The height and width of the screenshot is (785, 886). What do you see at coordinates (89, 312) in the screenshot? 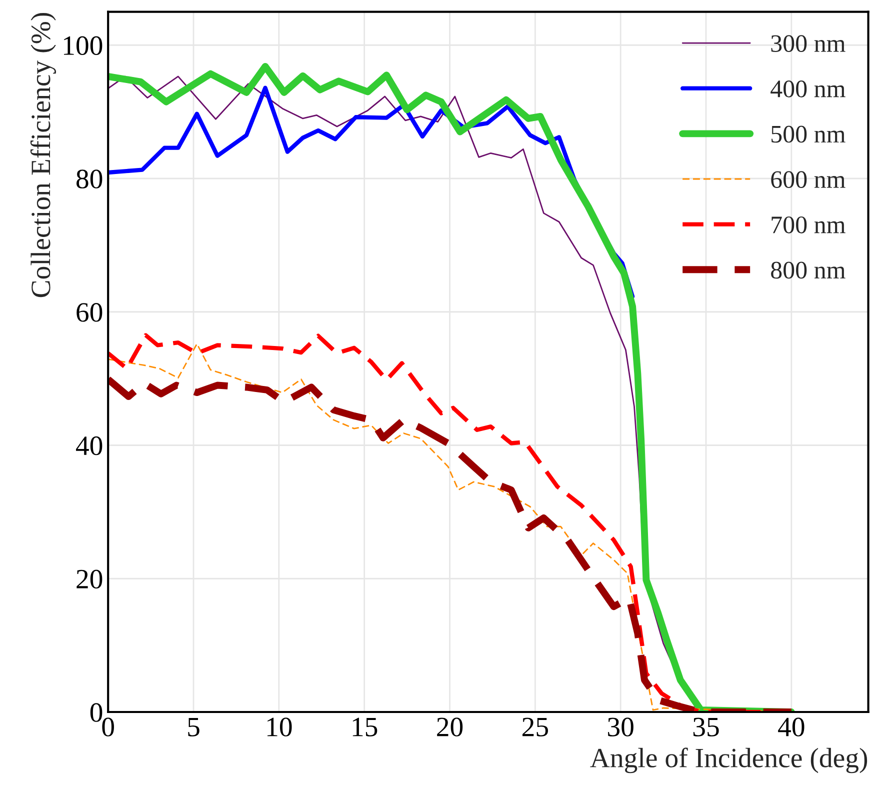
I see `y-tick-label: 60` at bounding box center [89, 312].